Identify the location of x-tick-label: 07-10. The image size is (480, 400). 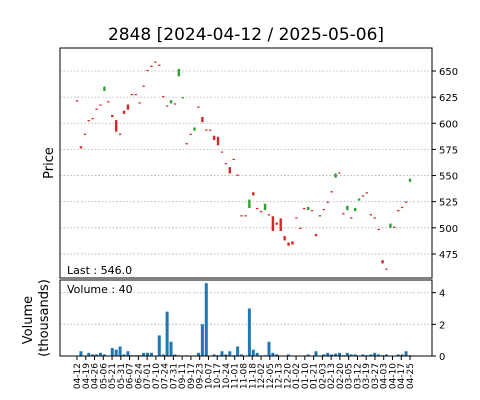
(157, 376).